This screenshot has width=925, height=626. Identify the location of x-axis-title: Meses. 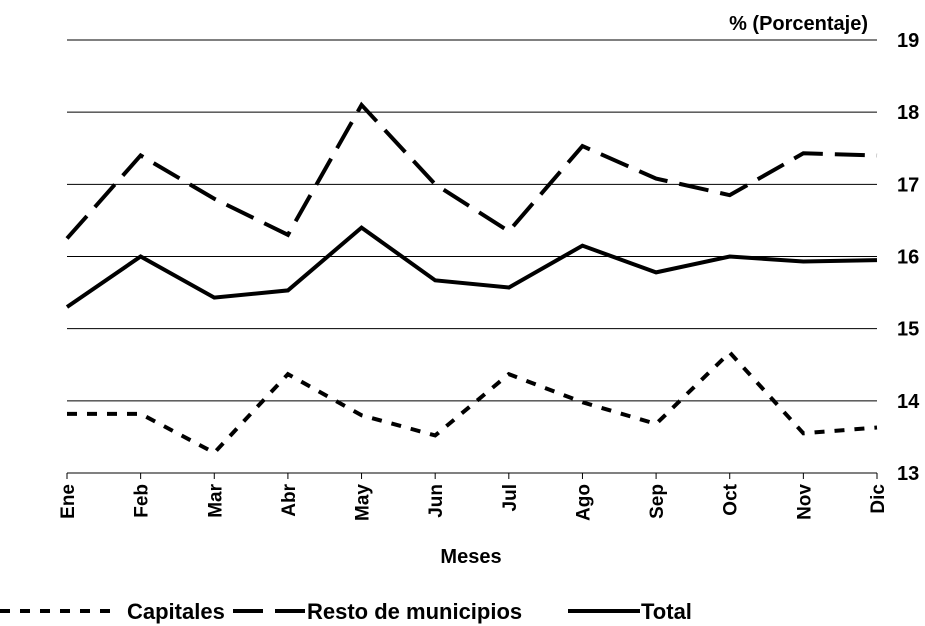
(470, 557).